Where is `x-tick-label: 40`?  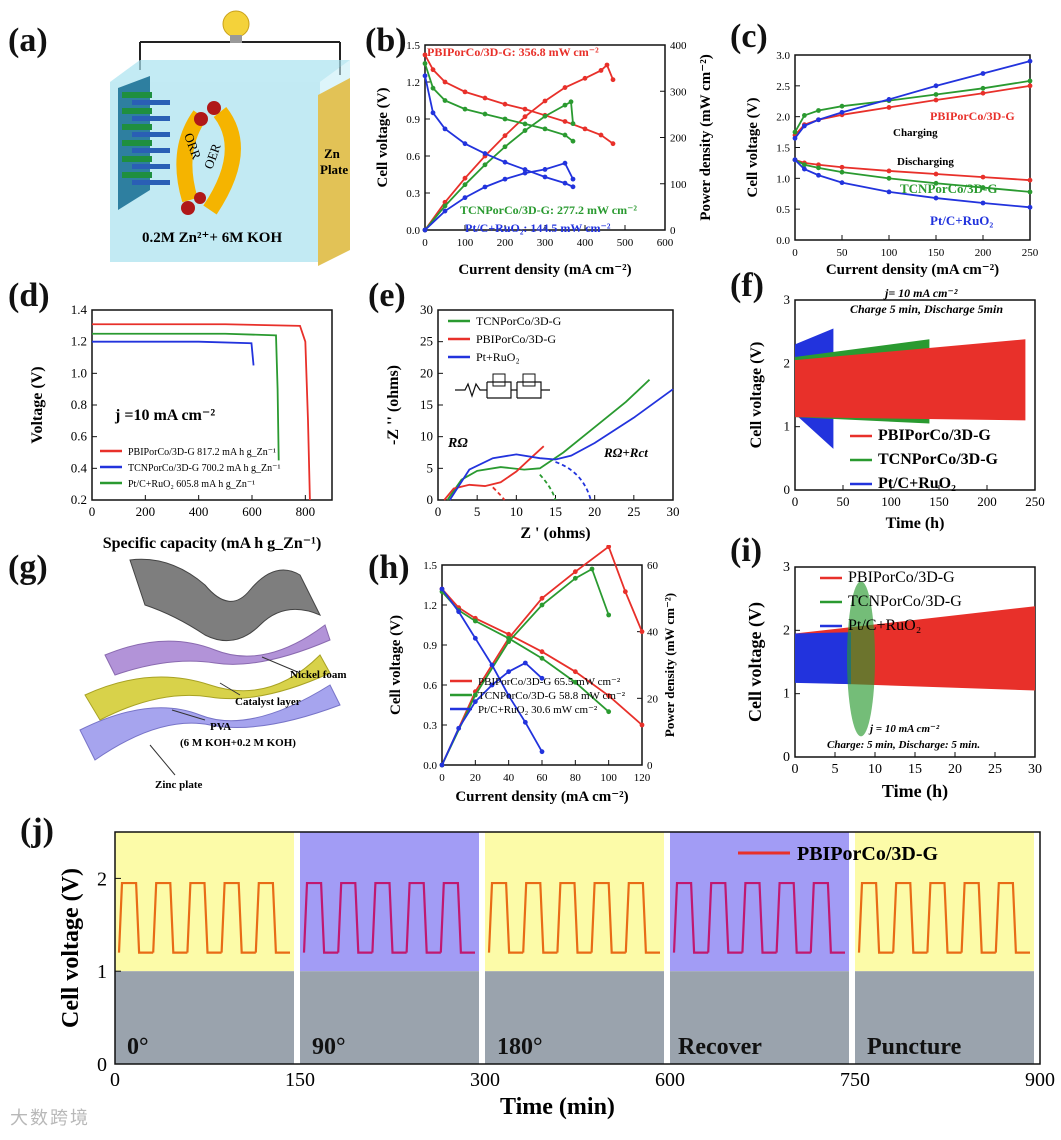 x-tick-label: 40 is located at coordinates (509, 778).